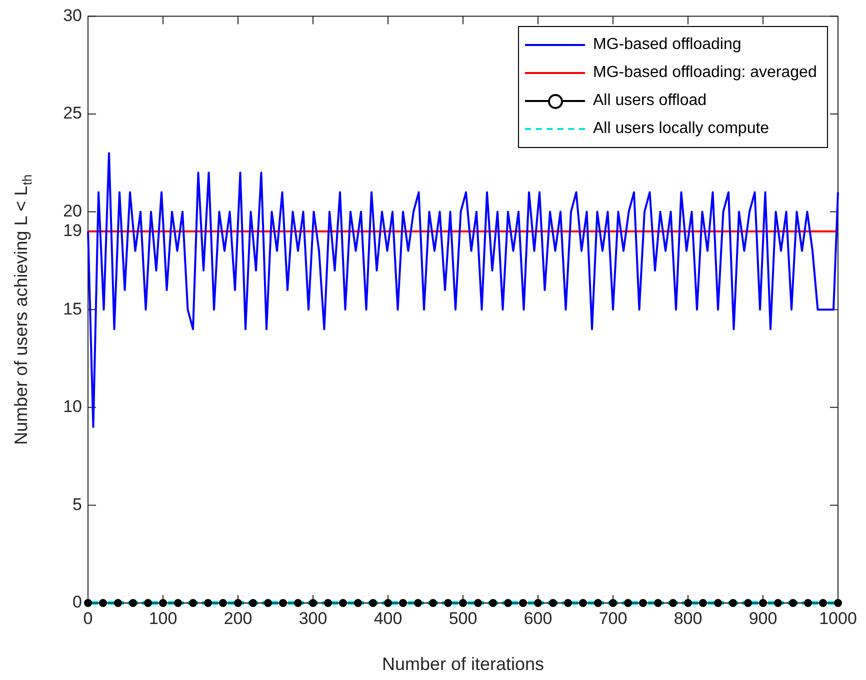  I want to click on y-tick-label: 20, so click(72, 210).